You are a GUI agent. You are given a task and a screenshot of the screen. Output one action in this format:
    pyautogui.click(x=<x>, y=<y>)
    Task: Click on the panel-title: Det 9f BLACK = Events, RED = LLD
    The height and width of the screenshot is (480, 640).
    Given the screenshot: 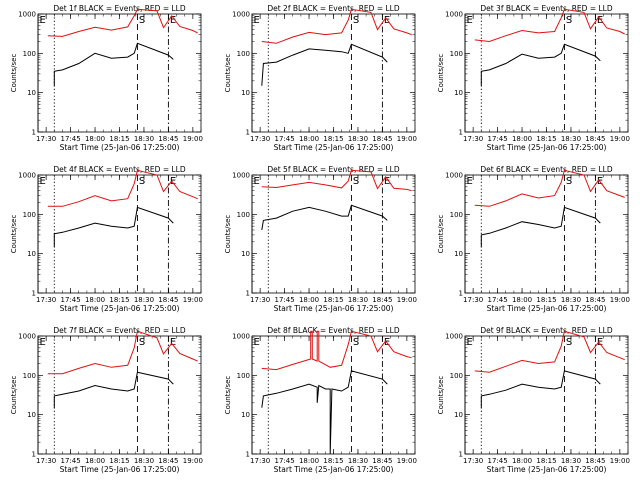 What is the action you would take?
    pyautogui.click(x=546, y=330)
    